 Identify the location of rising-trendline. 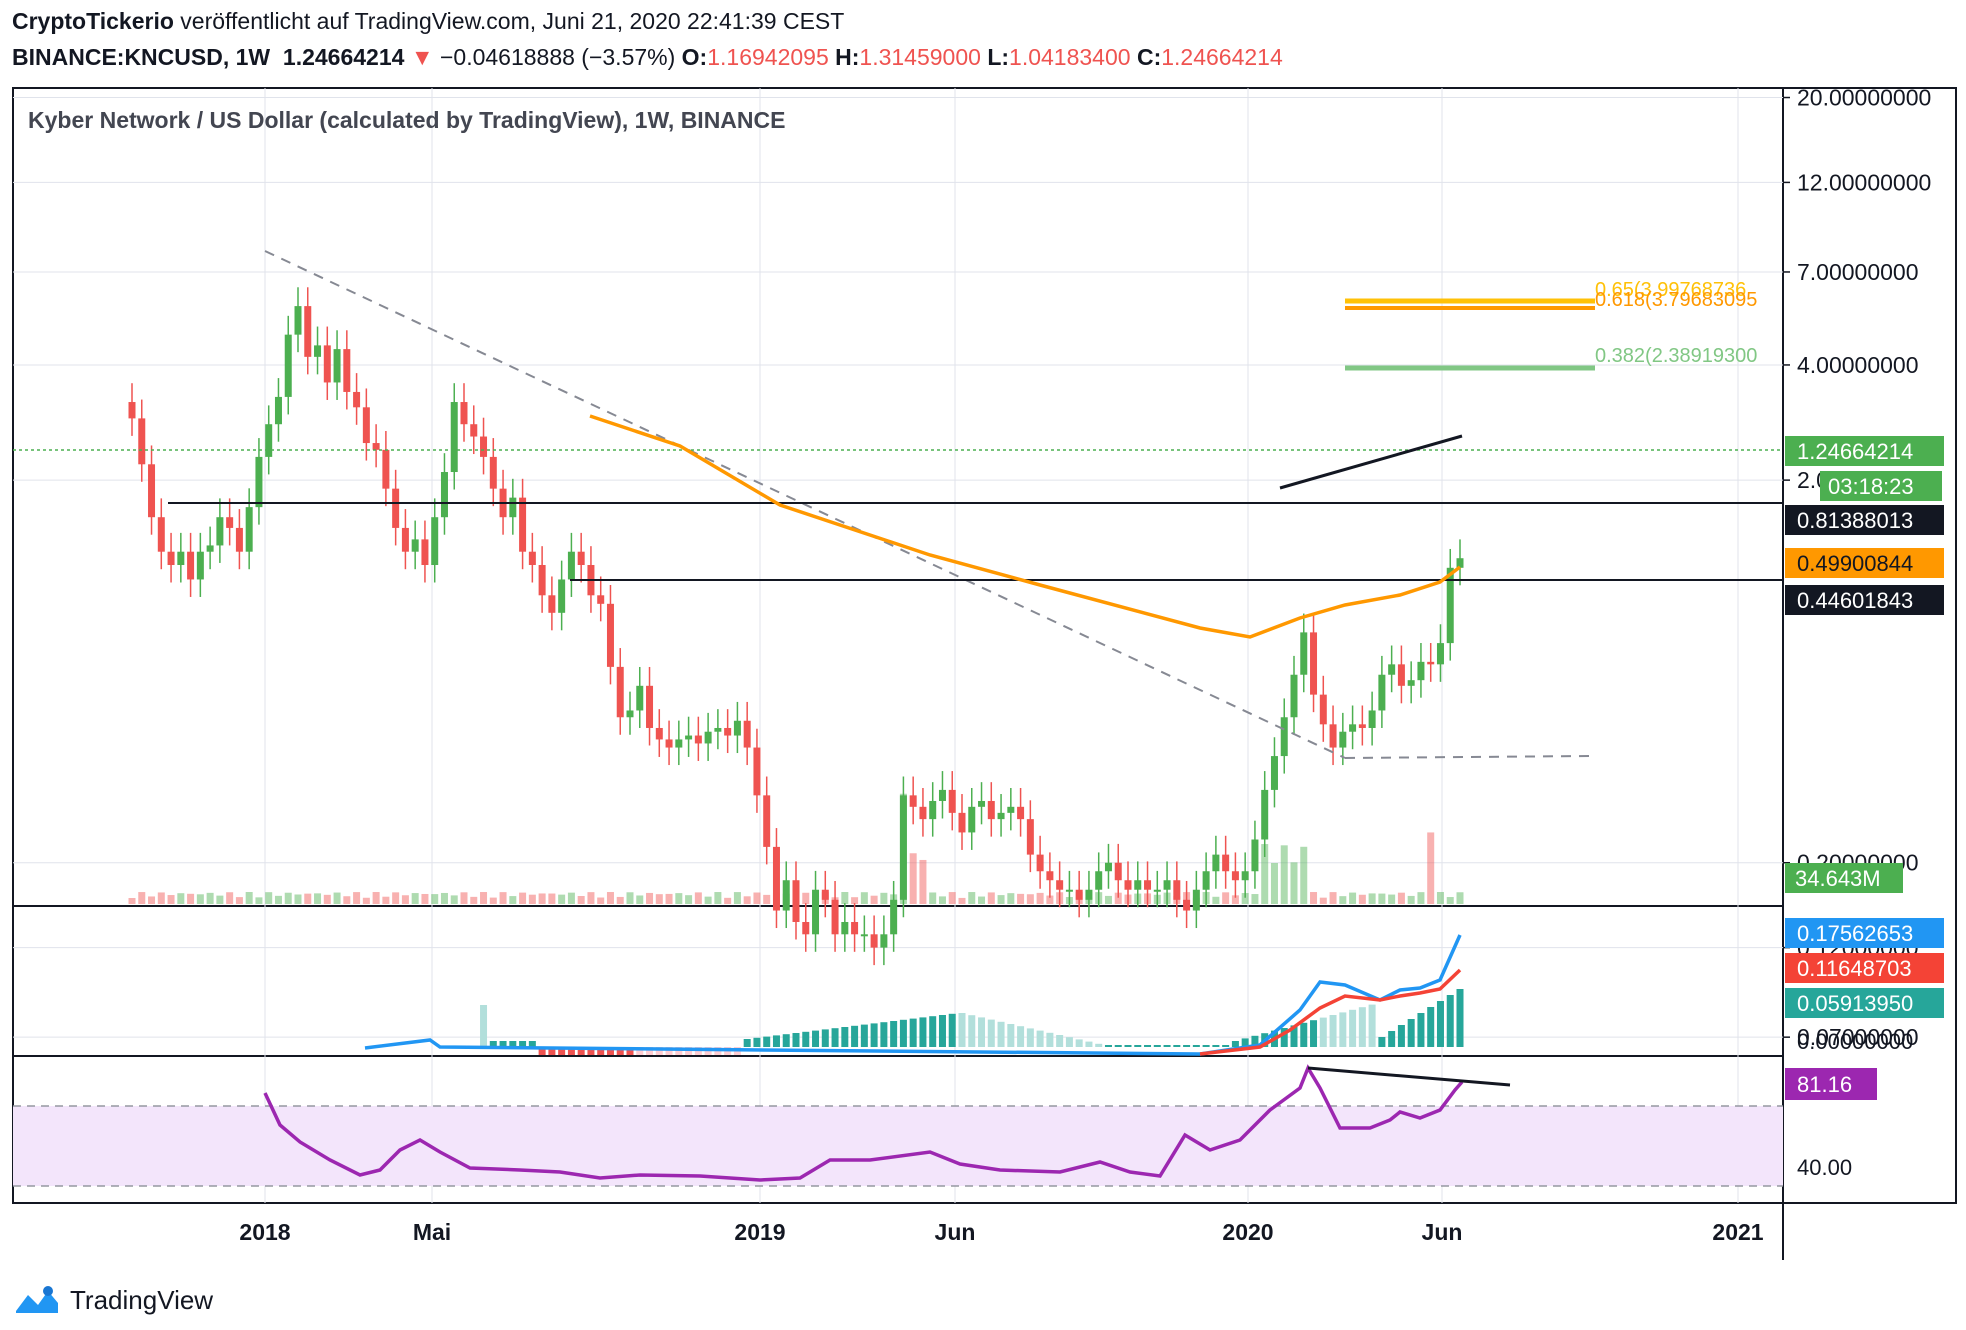
(1371, 462).